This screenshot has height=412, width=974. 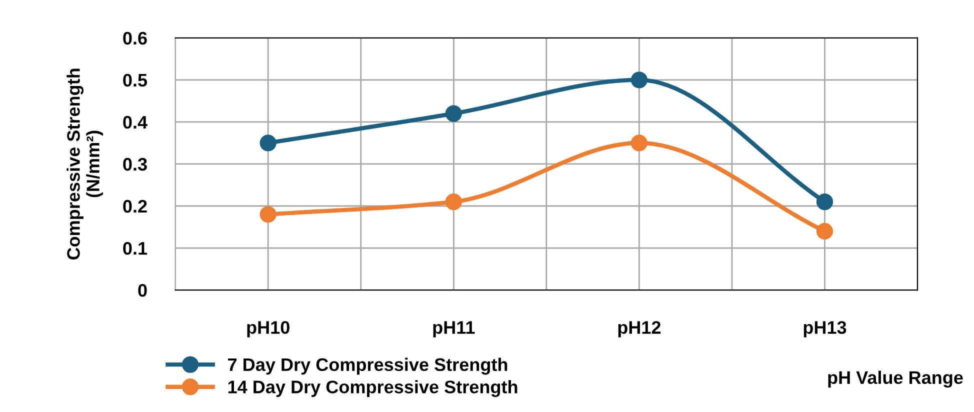 I want to click on legend-label: 14 Day Dry Compressive Strength, so click(x=373, y=389).